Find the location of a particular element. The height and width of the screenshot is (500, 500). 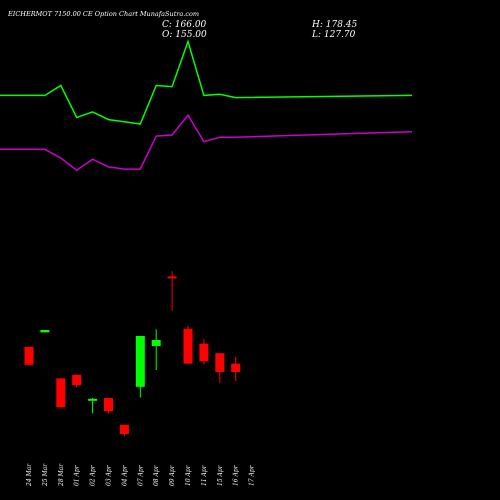

x-tick-label: 25 Mar is located at coordinates (45, 475).